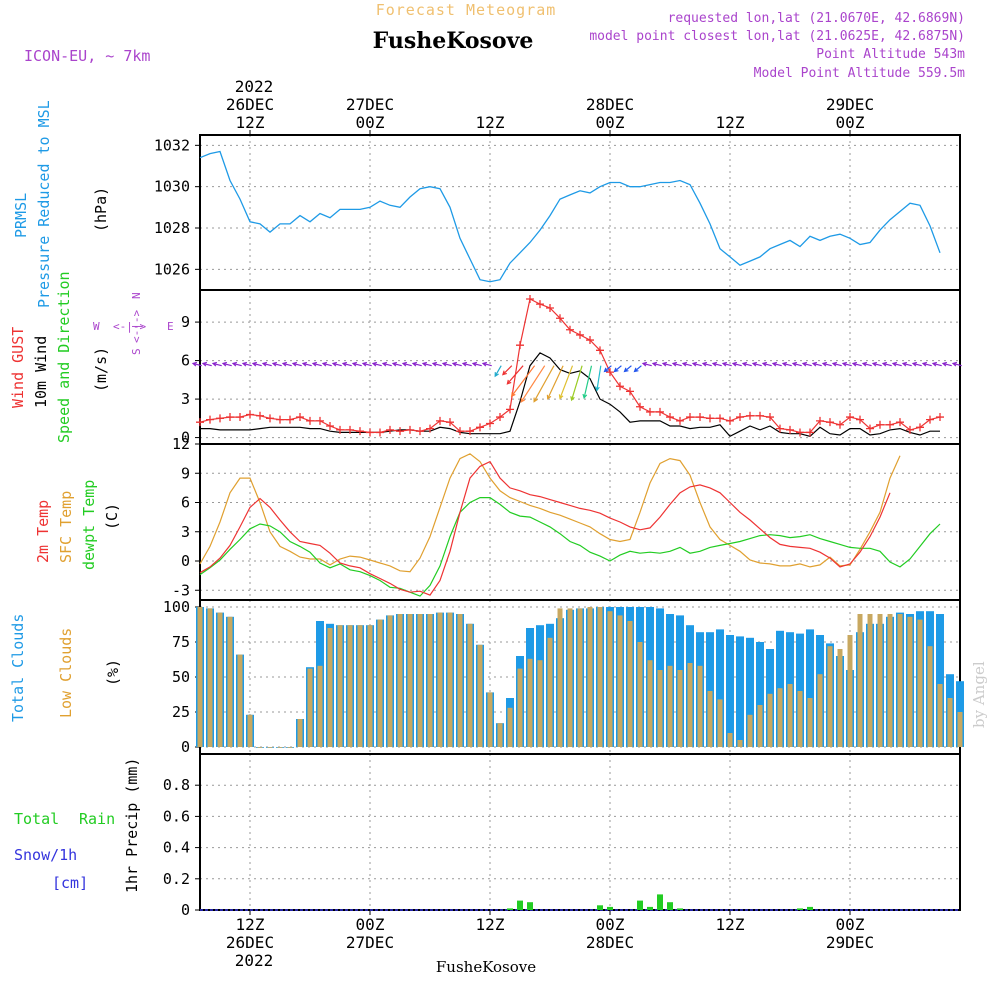 The width and height of the screenshot is (1000, 1000). What do you see at coordinates (850, 104) in the screenshot?
I see `top-date-label: 29DEC` at bounding box center [850, 104].